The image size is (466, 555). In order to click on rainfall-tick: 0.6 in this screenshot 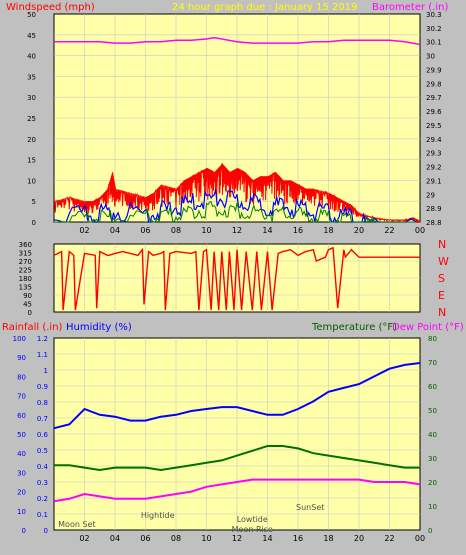, I will do `click(43, 435)`.